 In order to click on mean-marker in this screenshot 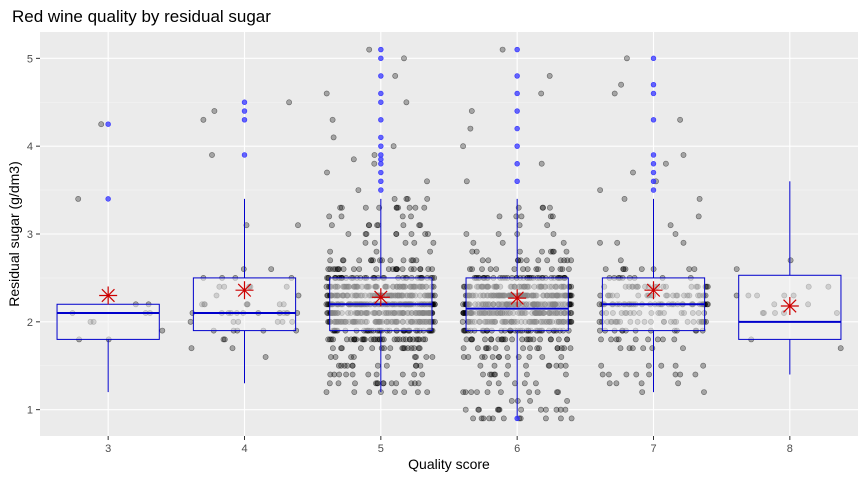, I will do `click(108, 295)`.